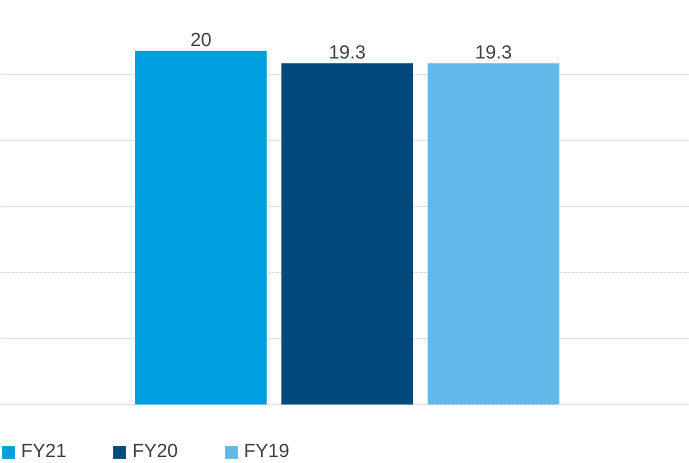 The height and width of the screenshot is (463, 689). What do you see at coordinates (43, 452) in the screenshot?
I see `legend-label: FY21` at bounding box center [43, 452].